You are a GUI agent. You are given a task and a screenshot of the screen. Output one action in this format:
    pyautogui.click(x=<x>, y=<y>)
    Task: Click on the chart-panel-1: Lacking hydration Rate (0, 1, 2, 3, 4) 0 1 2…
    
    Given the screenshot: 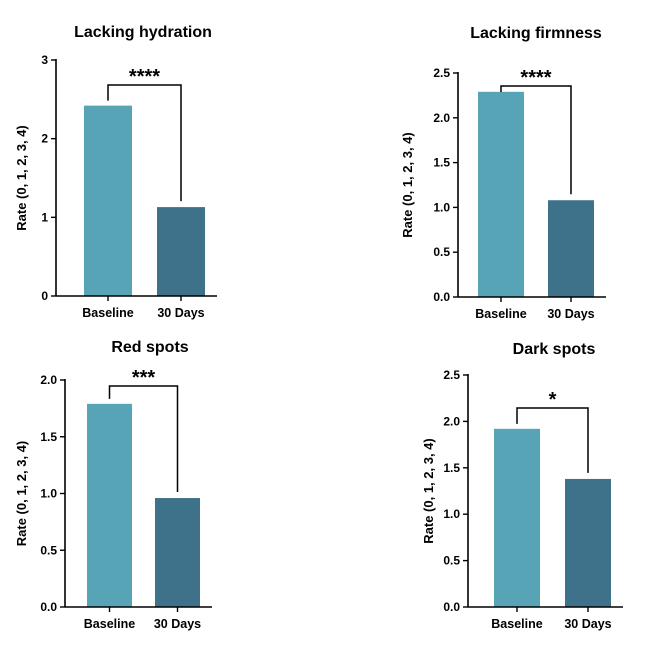 What is the action you would take?
    pyautogui.click(x=115, y=172)
    